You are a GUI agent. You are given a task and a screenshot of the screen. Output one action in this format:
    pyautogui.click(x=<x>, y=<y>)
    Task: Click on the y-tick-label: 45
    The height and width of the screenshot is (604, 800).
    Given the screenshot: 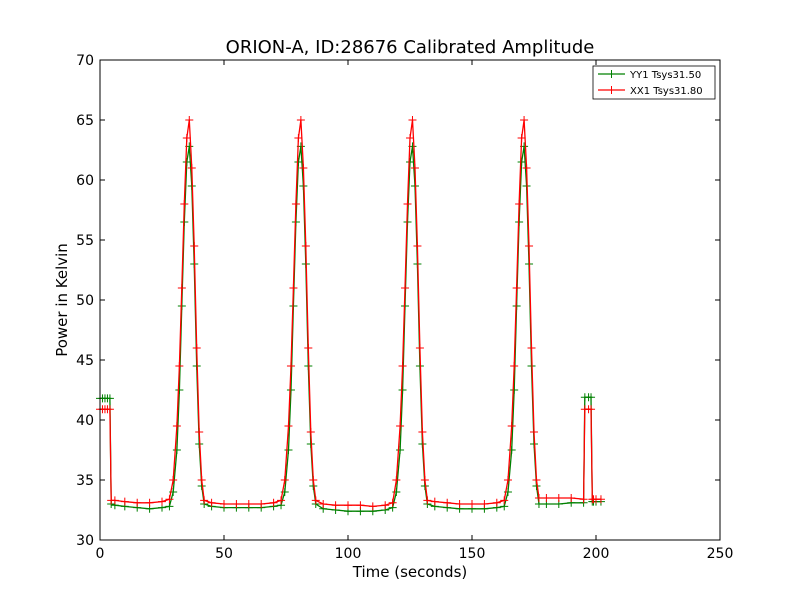 What is the action you would take?
    pyautogui.click(x=85, y=361)
    